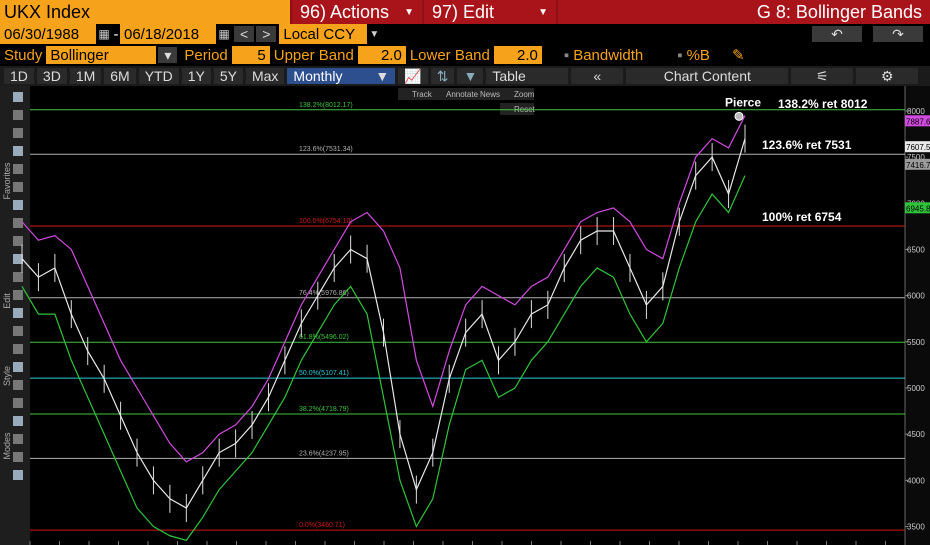 This screenshot has width=930, height=545. Describe the element at coordinates (250, 55) in the screenshot. I see `period-input: 5` at that location.